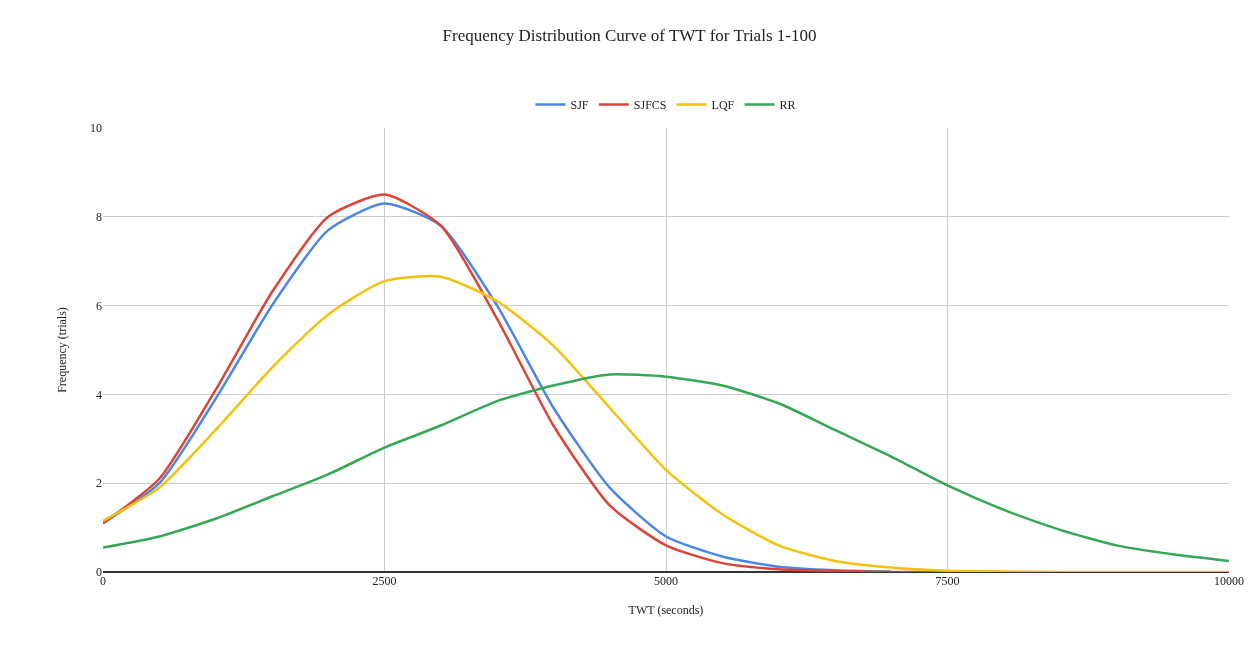 The height and width of the screenshot is (647, 1259). Describe the element at coordinates (1229, 581) in the screenshot. I see `x-tick-label: 10000` at that location.